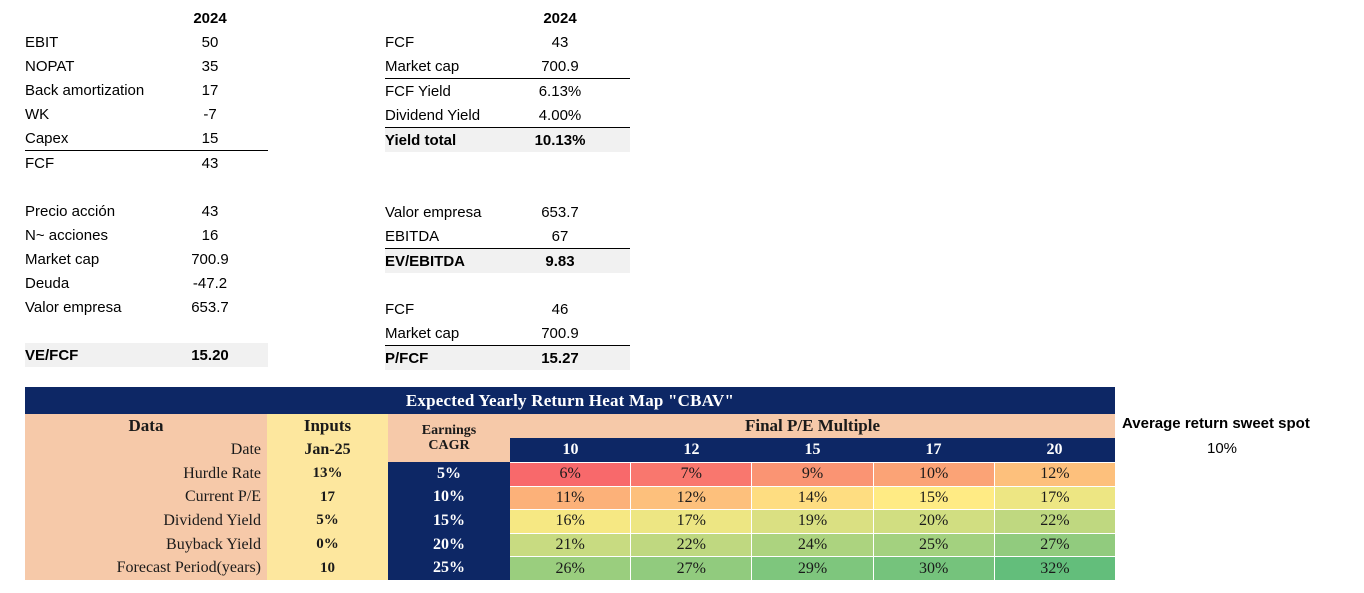  What do you see at coordinates (146, 355) in the screenshot?
I see `ve-fcf-ratio-row: VE/FCF 15.20` at bounding box center [146, 355].